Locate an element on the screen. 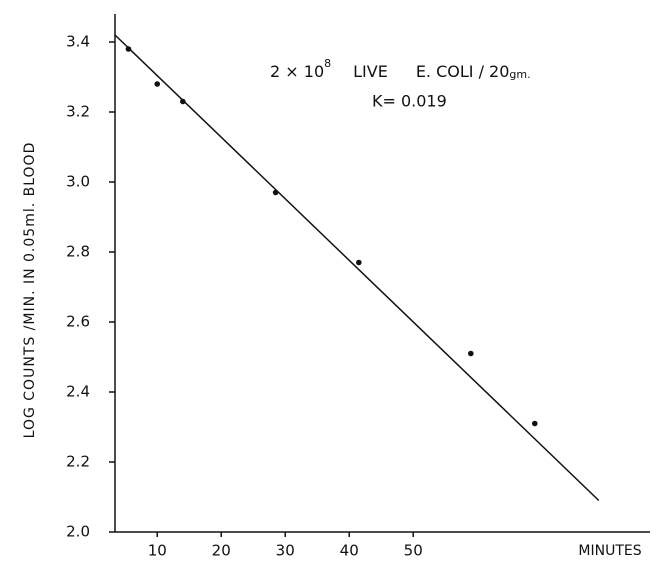  annotation-organism: E. COLI / 20 is located at coordinates (463, 71).